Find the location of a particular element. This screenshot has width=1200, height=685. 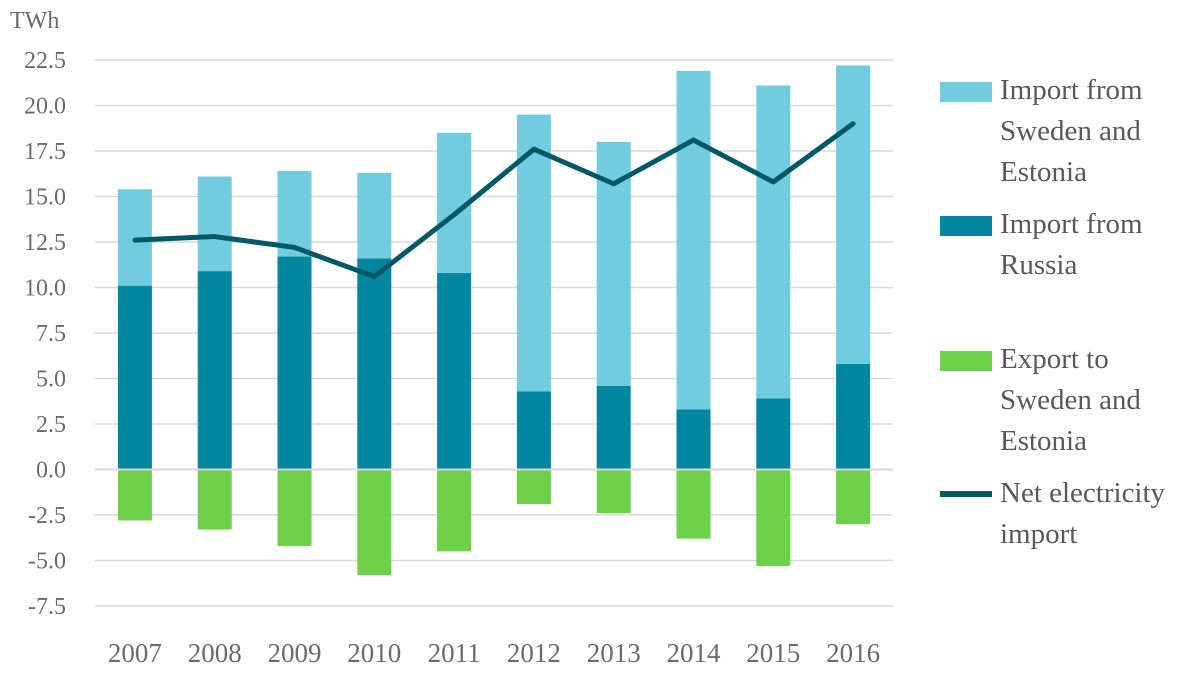

x-tick-label: 2016 is located at coordinates (853, 653).